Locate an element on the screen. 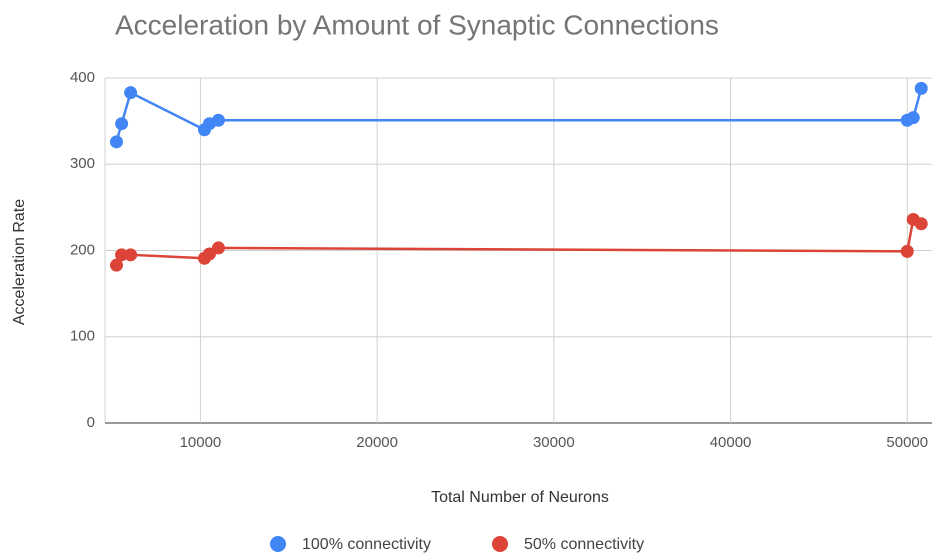 Image resolution: width=935 pixels, height=555 pixels. y-tick-label: 0 is located at coordinates (91, 422).